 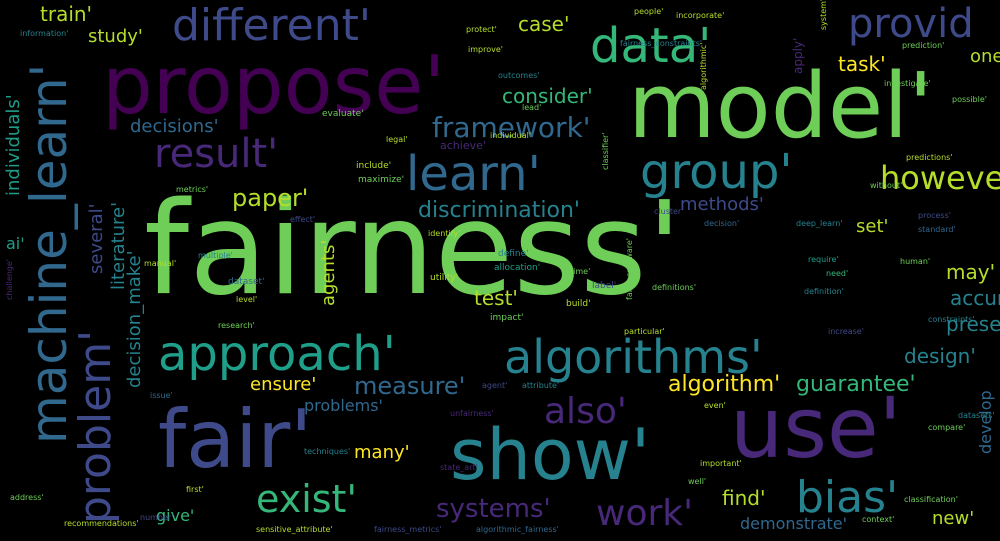 What do you see at coordinates (931, 499) in the screenshot?
I see `word: classification'` at bounding box center [931, 499].